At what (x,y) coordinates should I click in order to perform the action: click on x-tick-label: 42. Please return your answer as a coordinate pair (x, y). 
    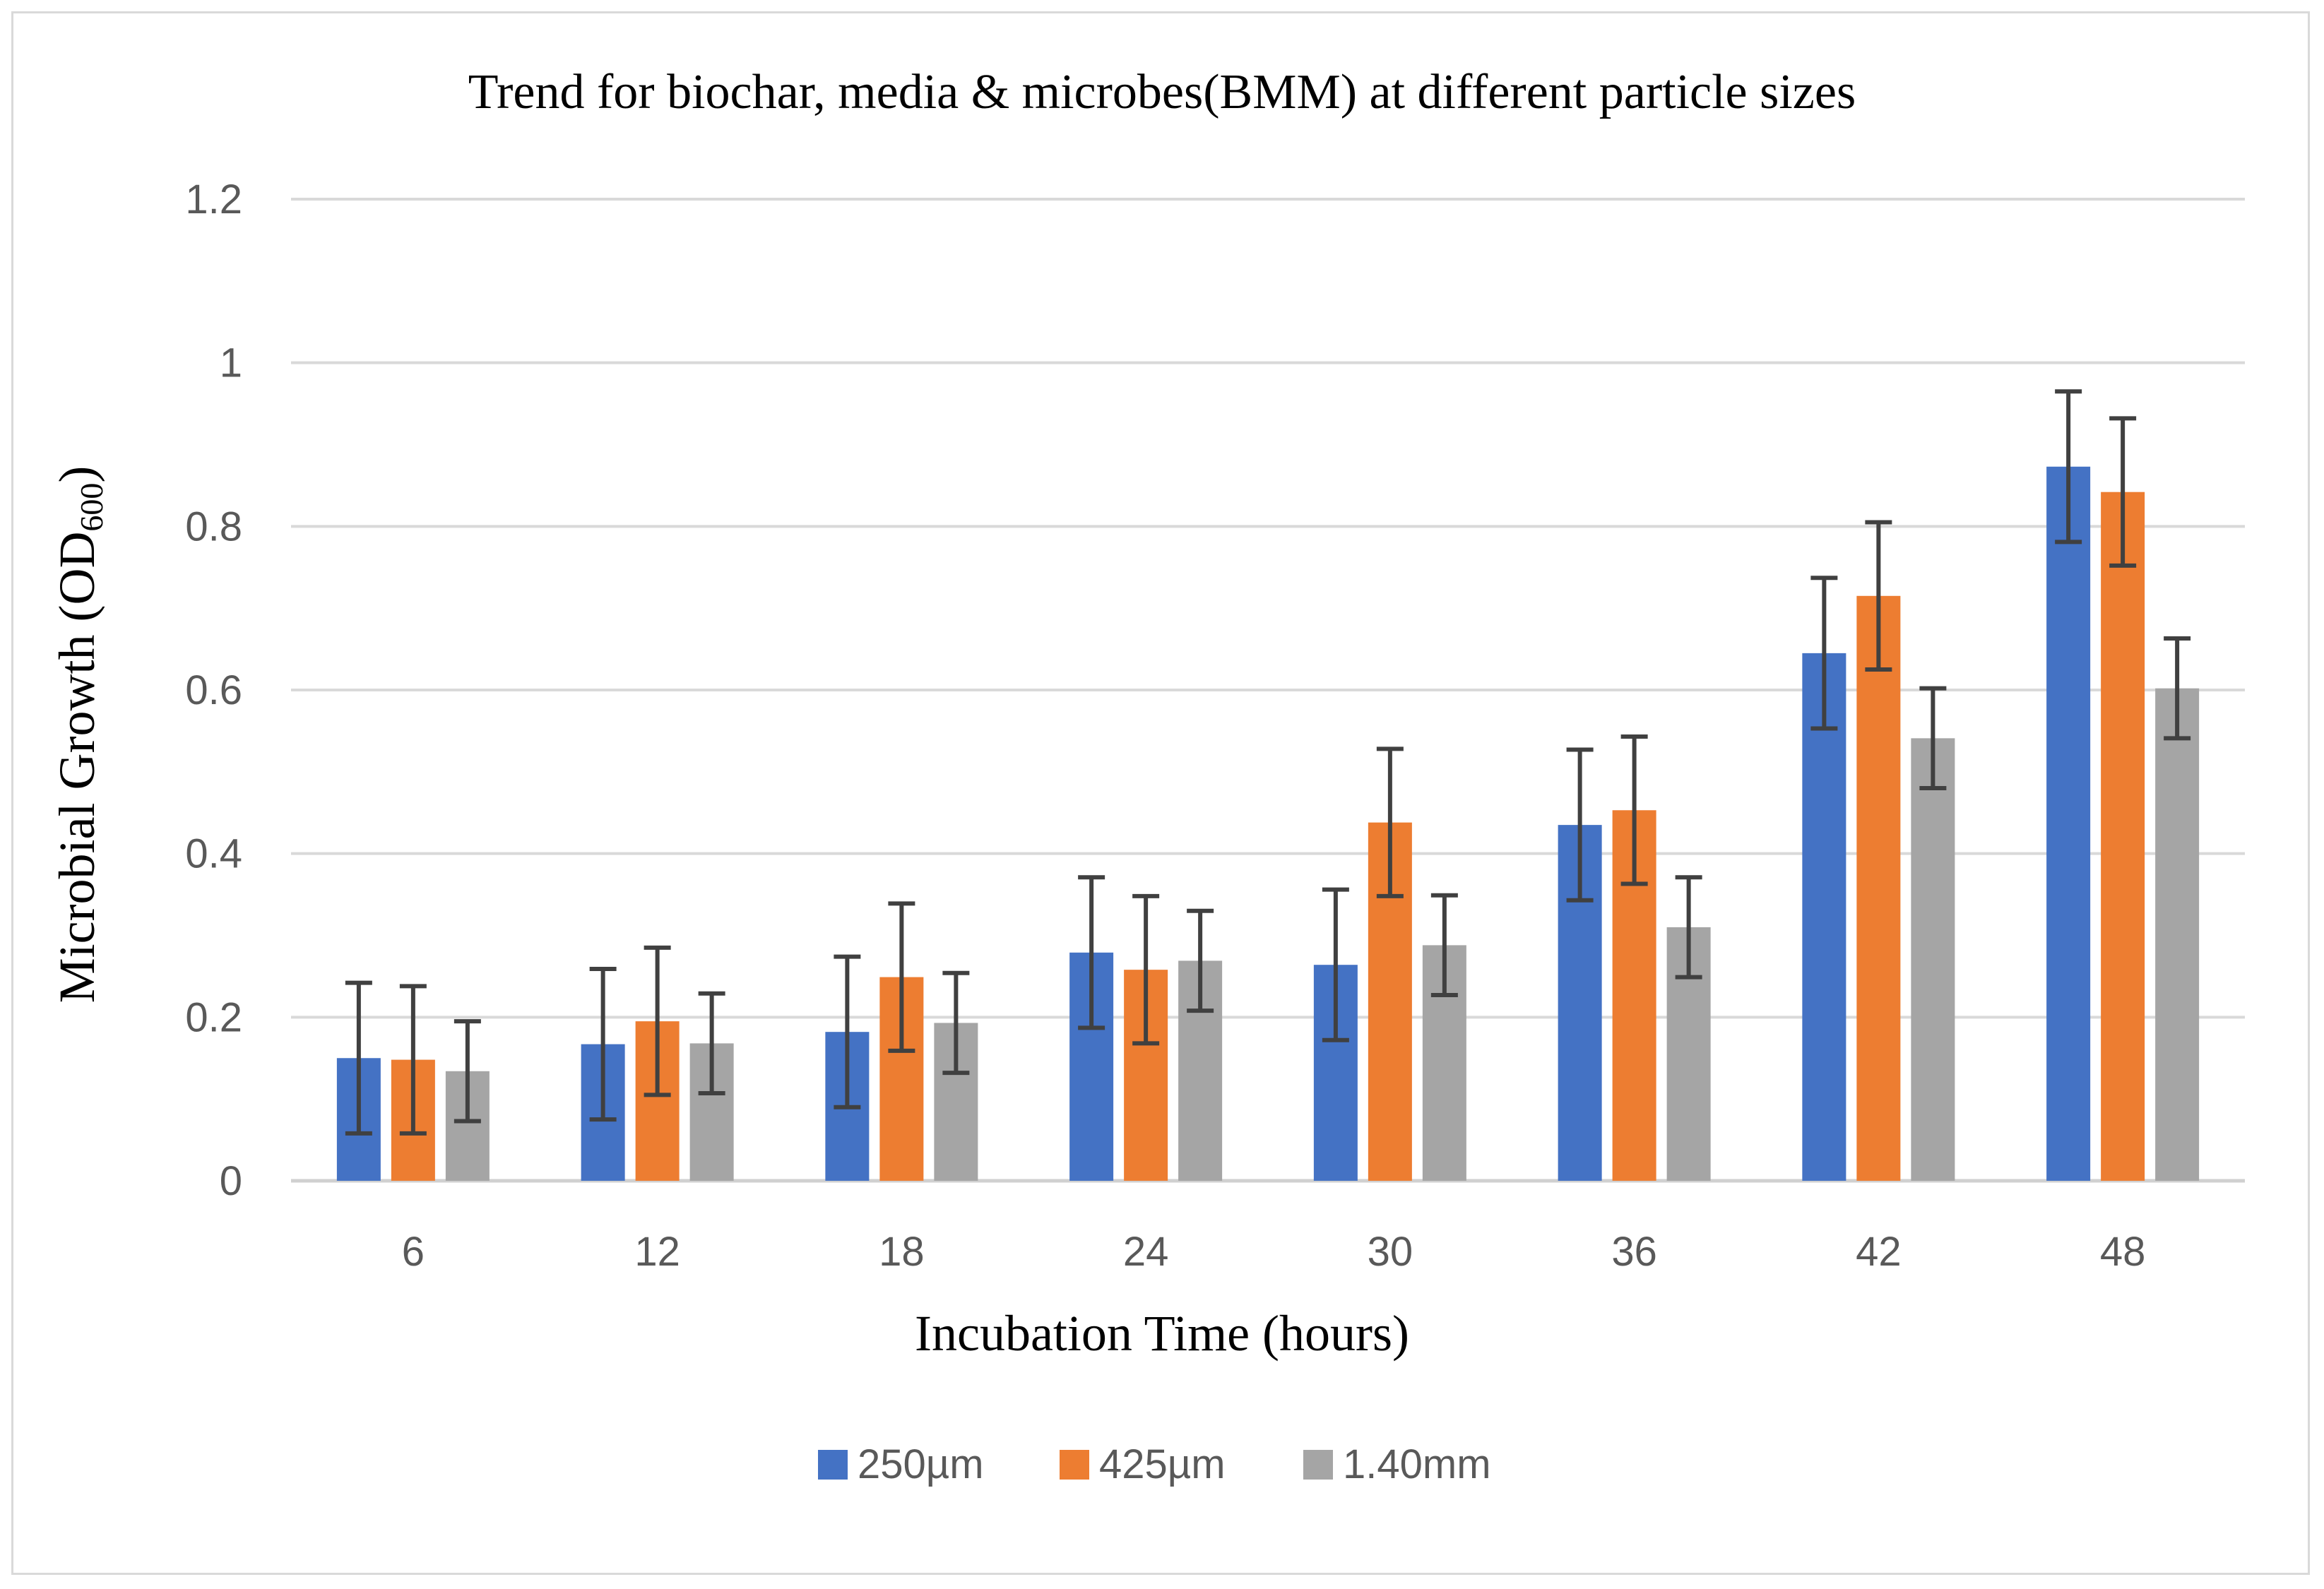
    Looking at the image, I should click on (1879, 1252).